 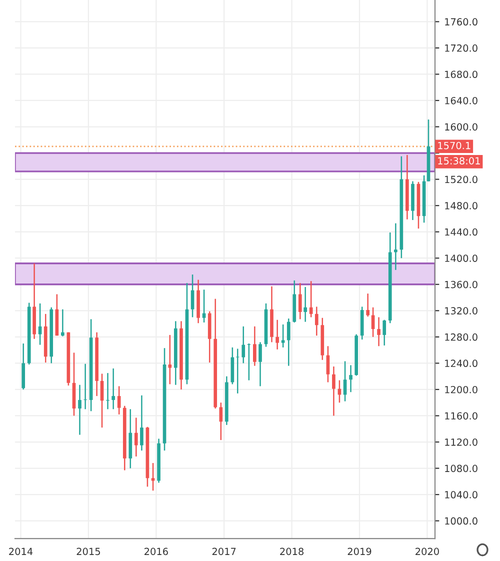 What do you see at coordinates (156, 552) in the screenshot?
I see `x-tick-label: 2016` at bounding box center [156, 552].